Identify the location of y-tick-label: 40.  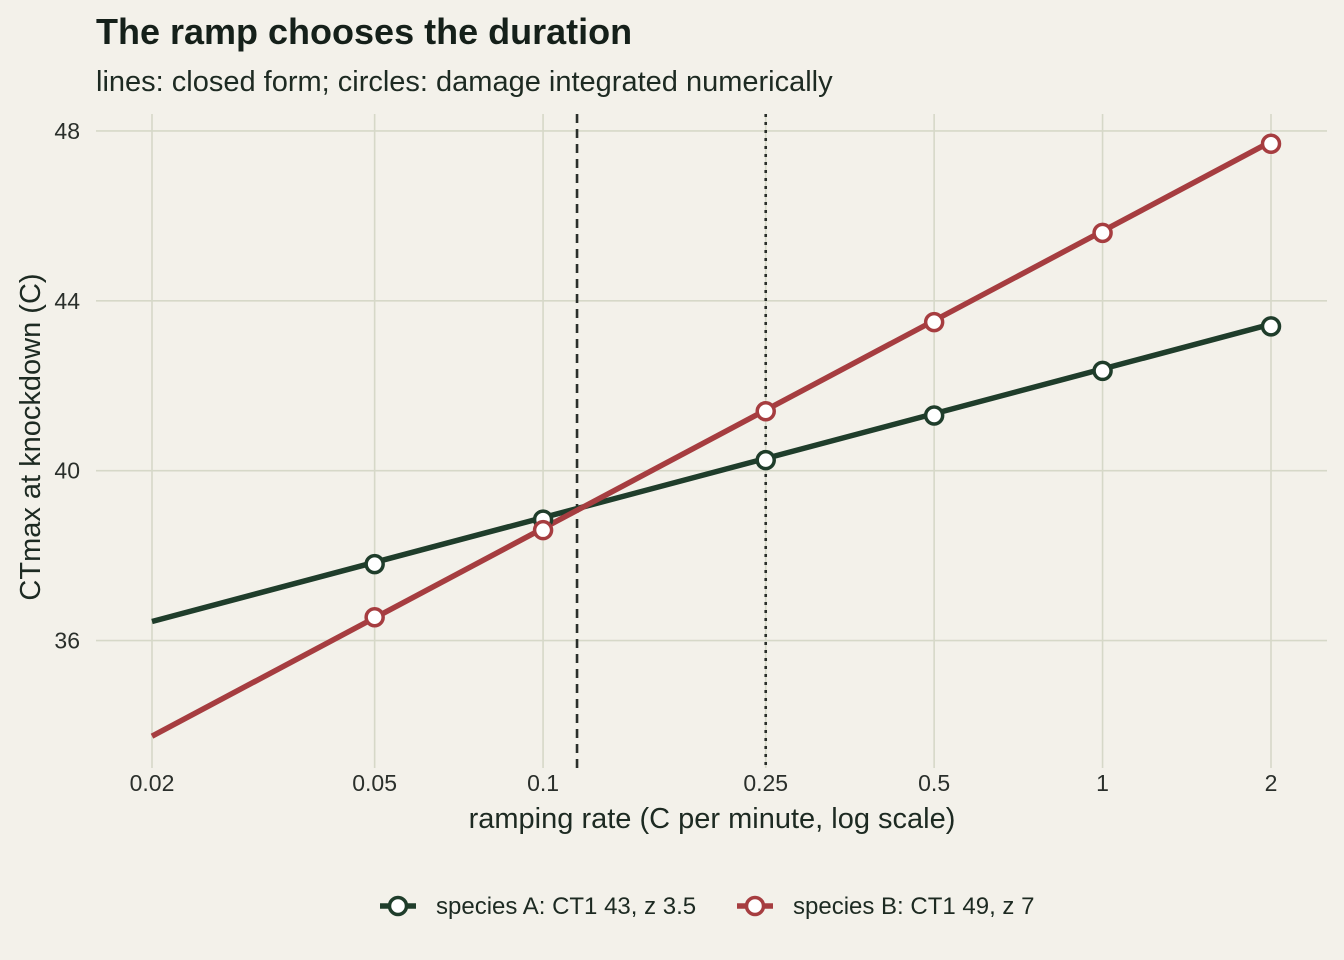
(67, 471).